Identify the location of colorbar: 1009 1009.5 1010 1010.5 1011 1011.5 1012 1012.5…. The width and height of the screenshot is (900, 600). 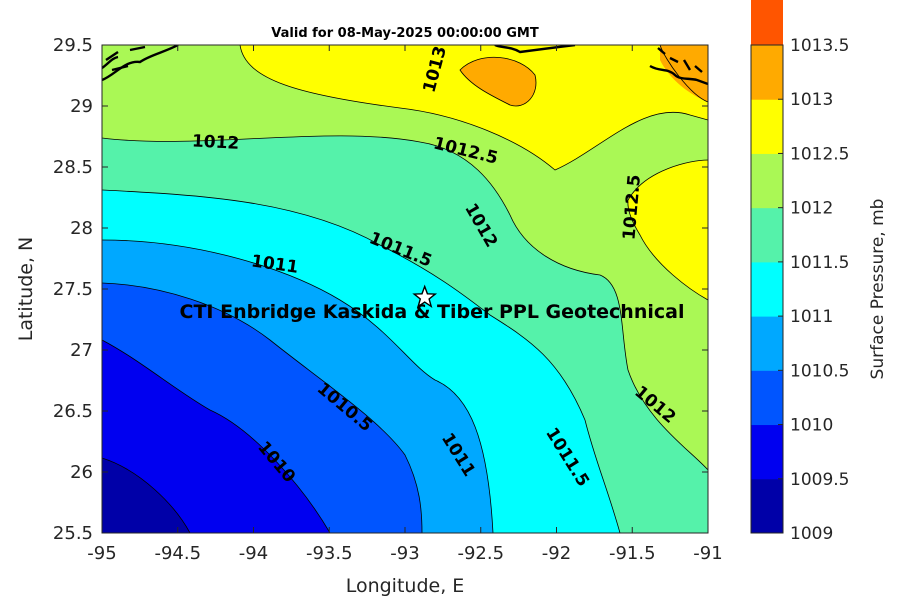
(799, 272).